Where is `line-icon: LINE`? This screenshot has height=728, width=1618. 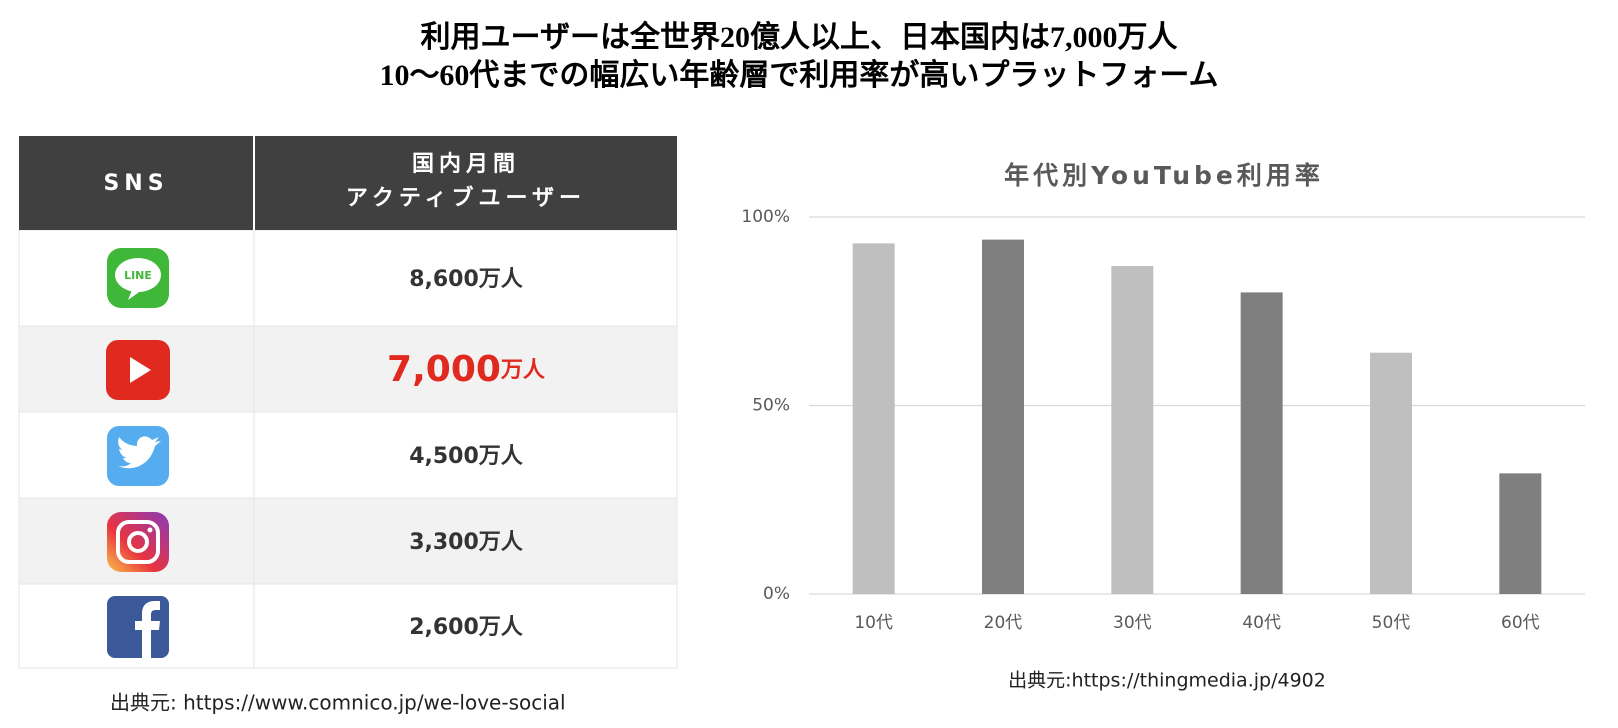 line-icon: LINE is located at coordinates (138, 278).